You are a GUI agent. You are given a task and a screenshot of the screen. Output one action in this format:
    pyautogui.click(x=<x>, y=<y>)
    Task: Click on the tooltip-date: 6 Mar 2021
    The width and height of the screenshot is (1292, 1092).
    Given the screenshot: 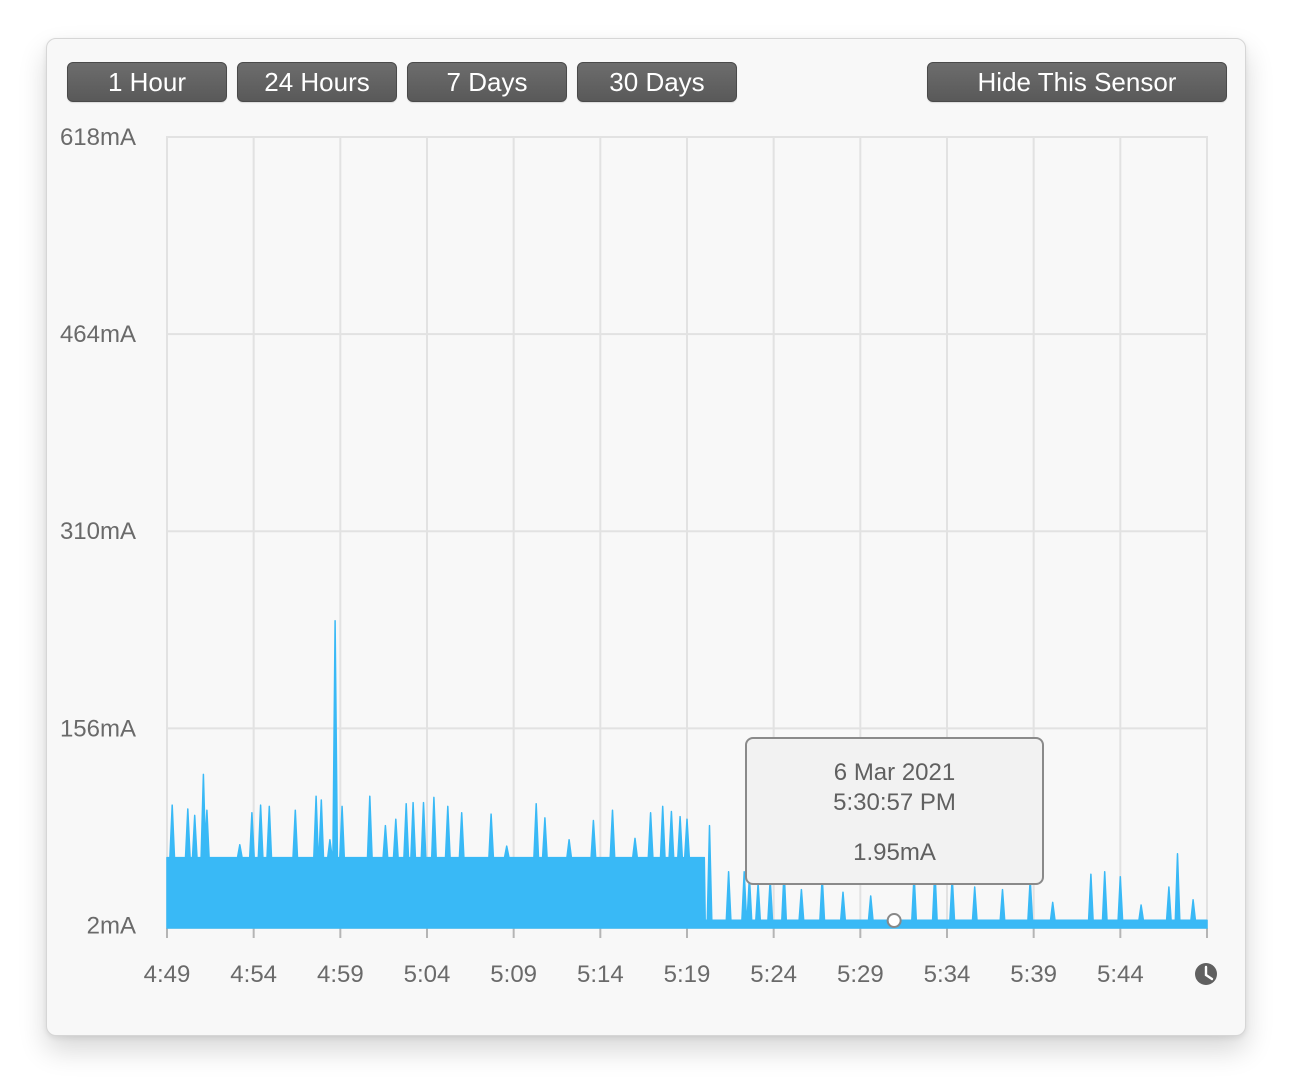 What is the action you would take?
    pyautogui.click(x=894, y=772)
    